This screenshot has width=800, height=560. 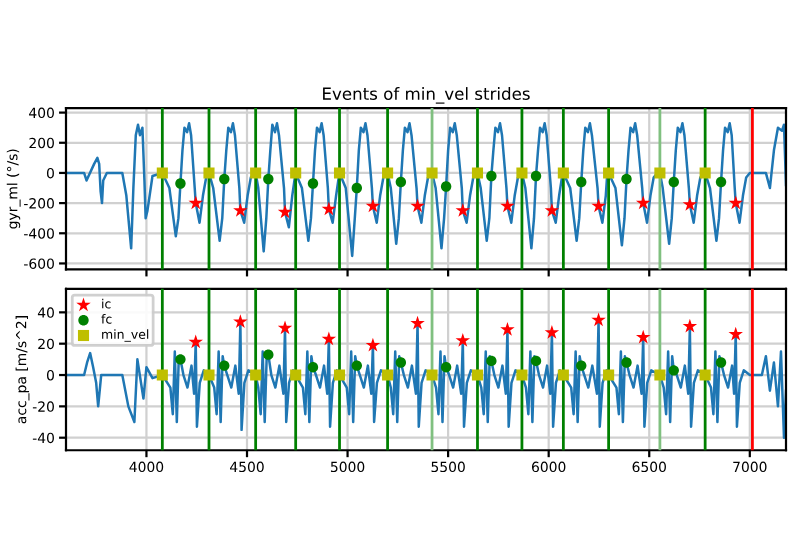 I want to click on chart-title: Events of min_vel strides, so click(x=426, y=95).